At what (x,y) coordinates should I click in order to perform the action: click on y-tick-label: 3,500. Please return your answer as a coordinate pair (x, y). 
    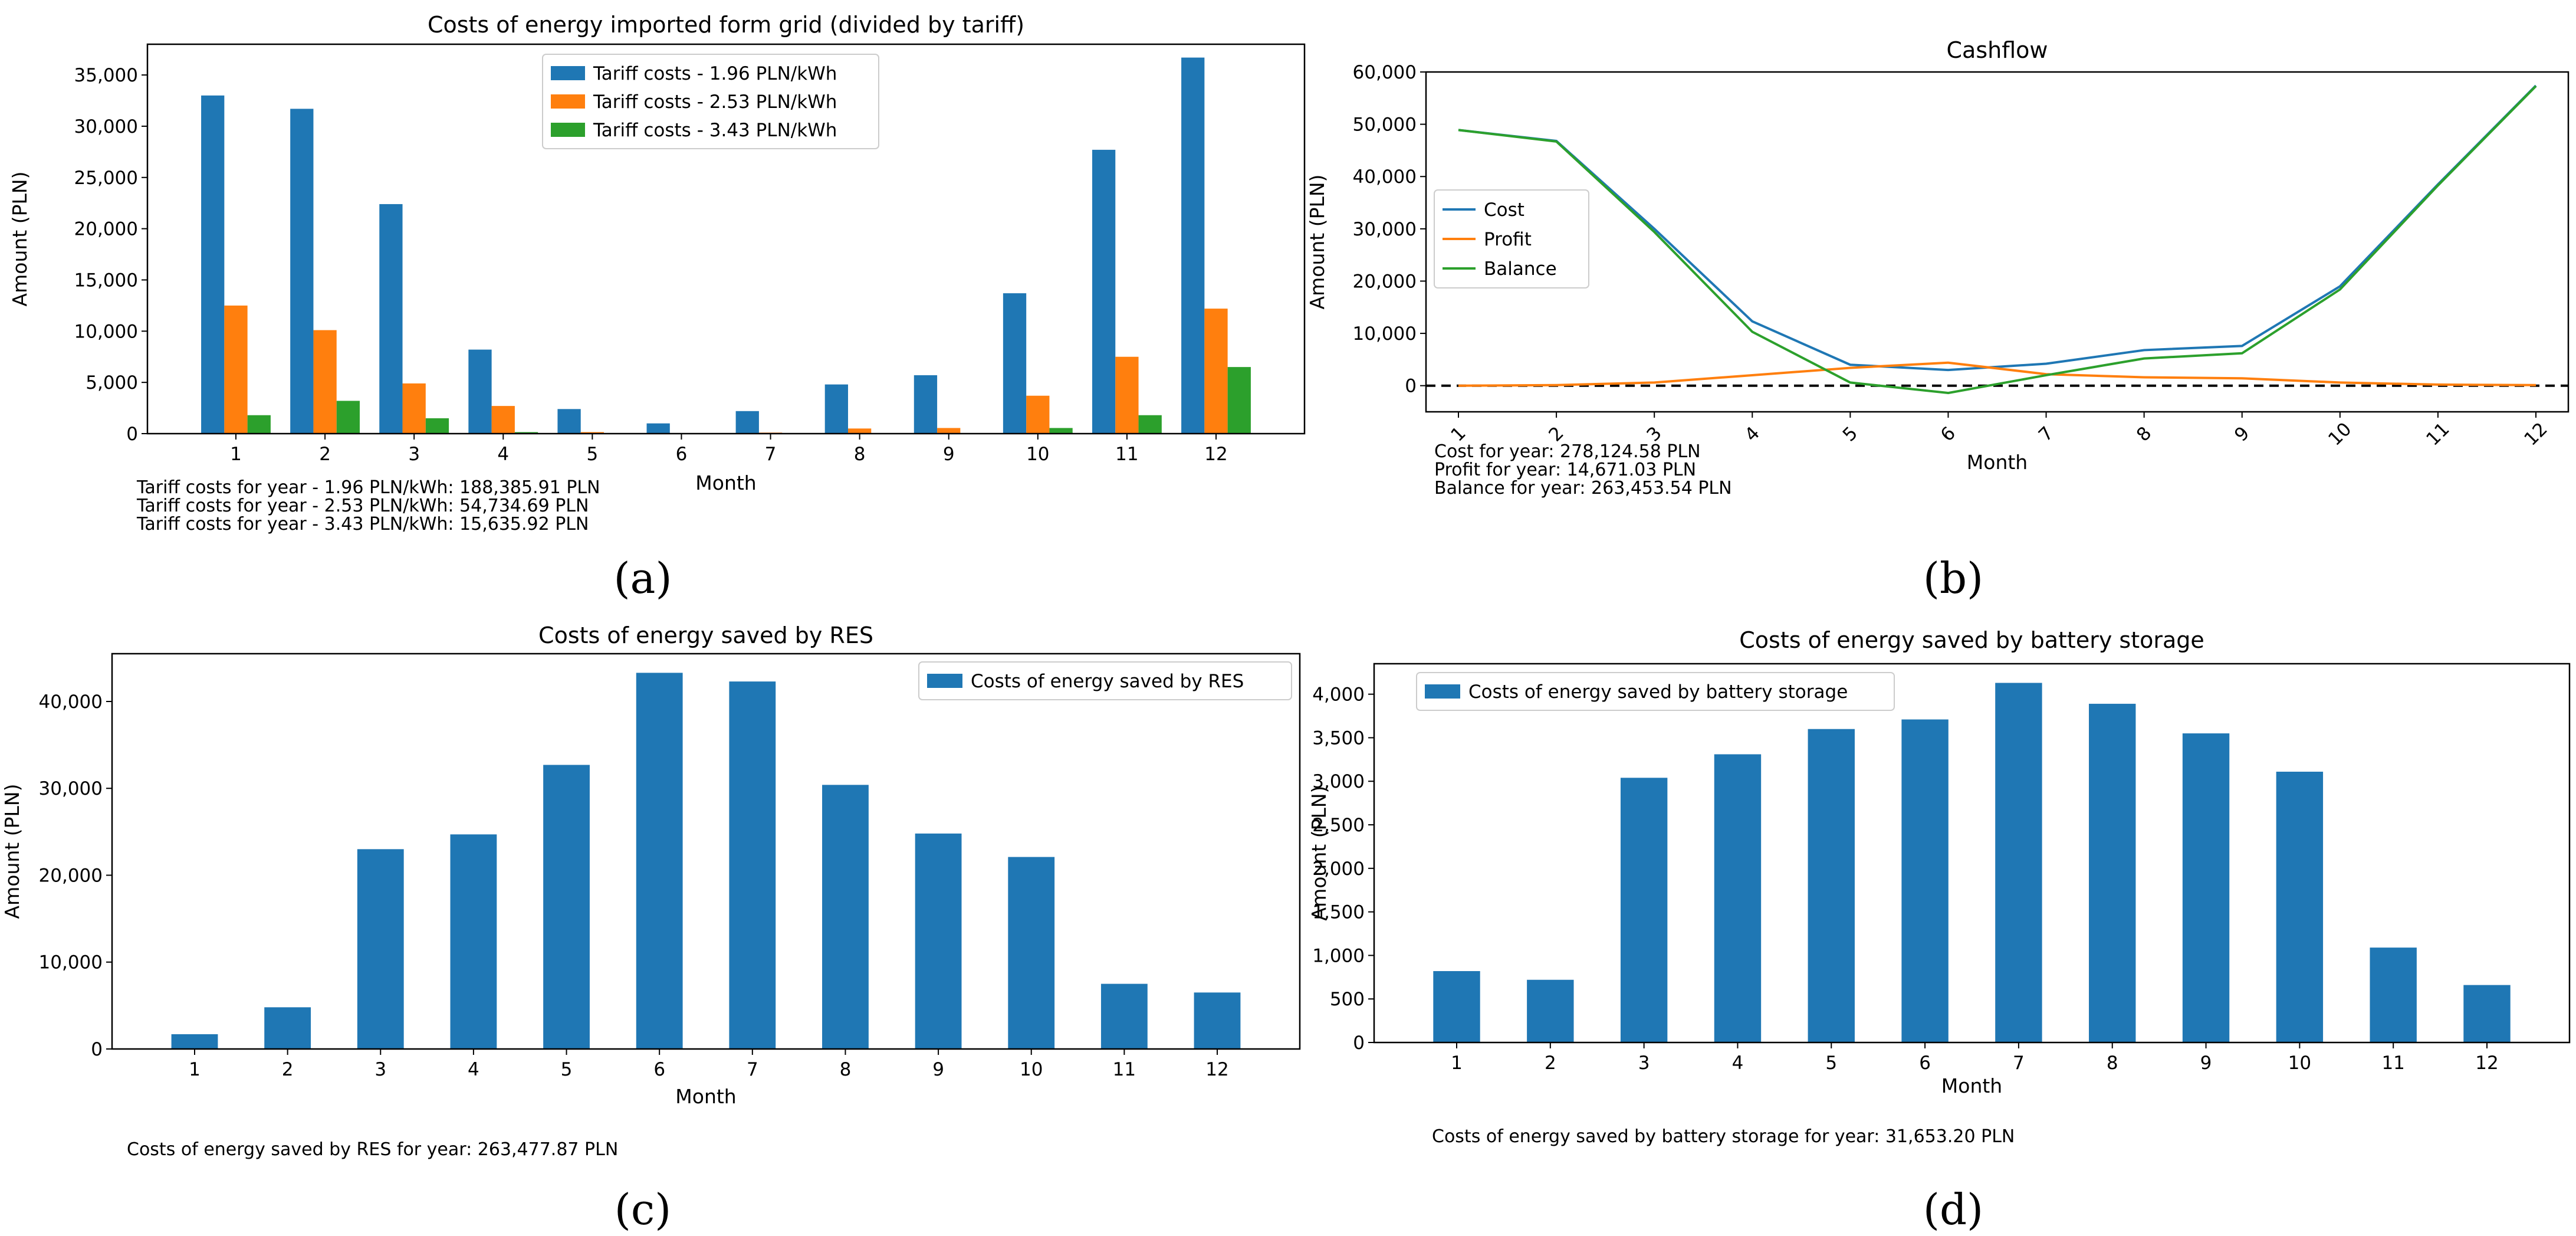
    Looking at the image, I should click on (1338, 738).